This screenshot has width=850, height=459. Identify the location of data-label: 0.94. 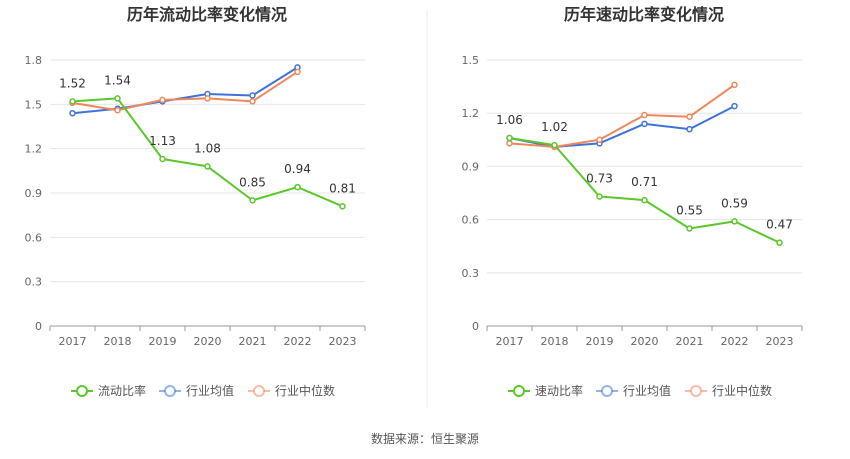
(297, 169).